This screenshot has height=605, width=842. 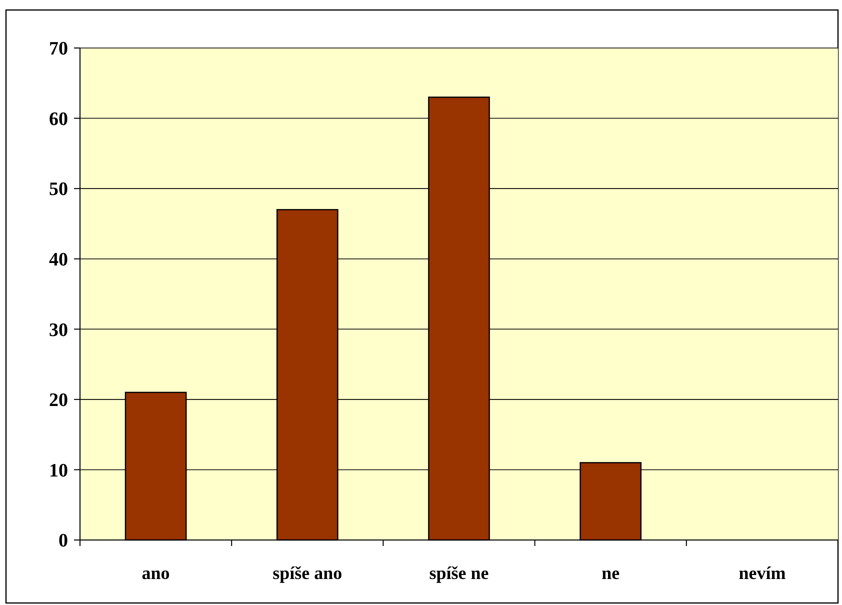 What do you see at coordinates (762, 573) in the screenshot?
I see `x-tick-label: nevím` at bounding box center [762, 573].